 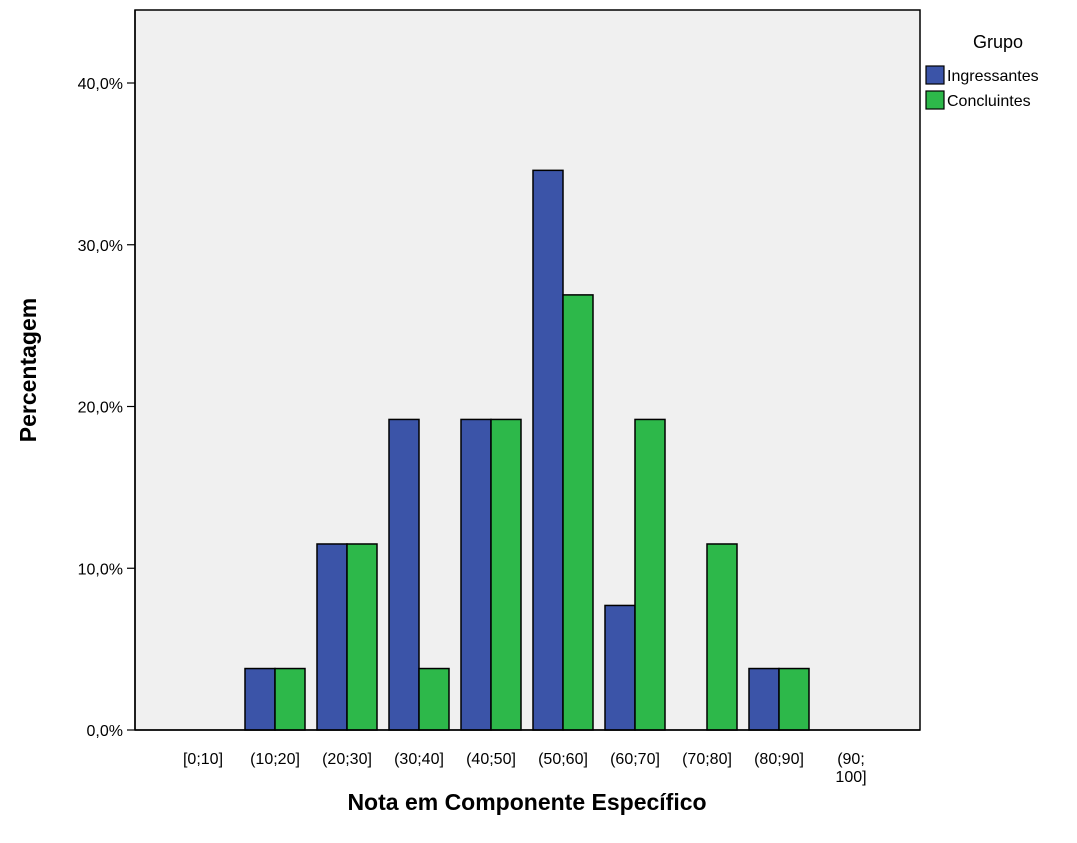 I want to click on legend-swatch-ingressantes, so click(x=935, y=75).